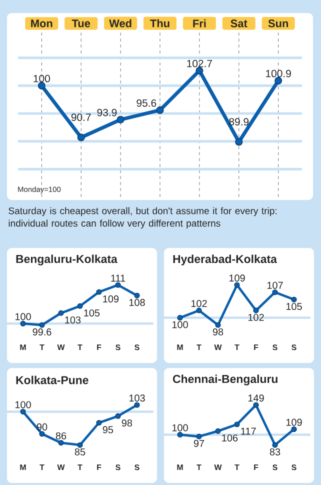 The image size is (321, 485). What do you see at coordinates (42, 332) in the screenshot?
I see `data-label: 99.6` at bounding box center [42, 332].